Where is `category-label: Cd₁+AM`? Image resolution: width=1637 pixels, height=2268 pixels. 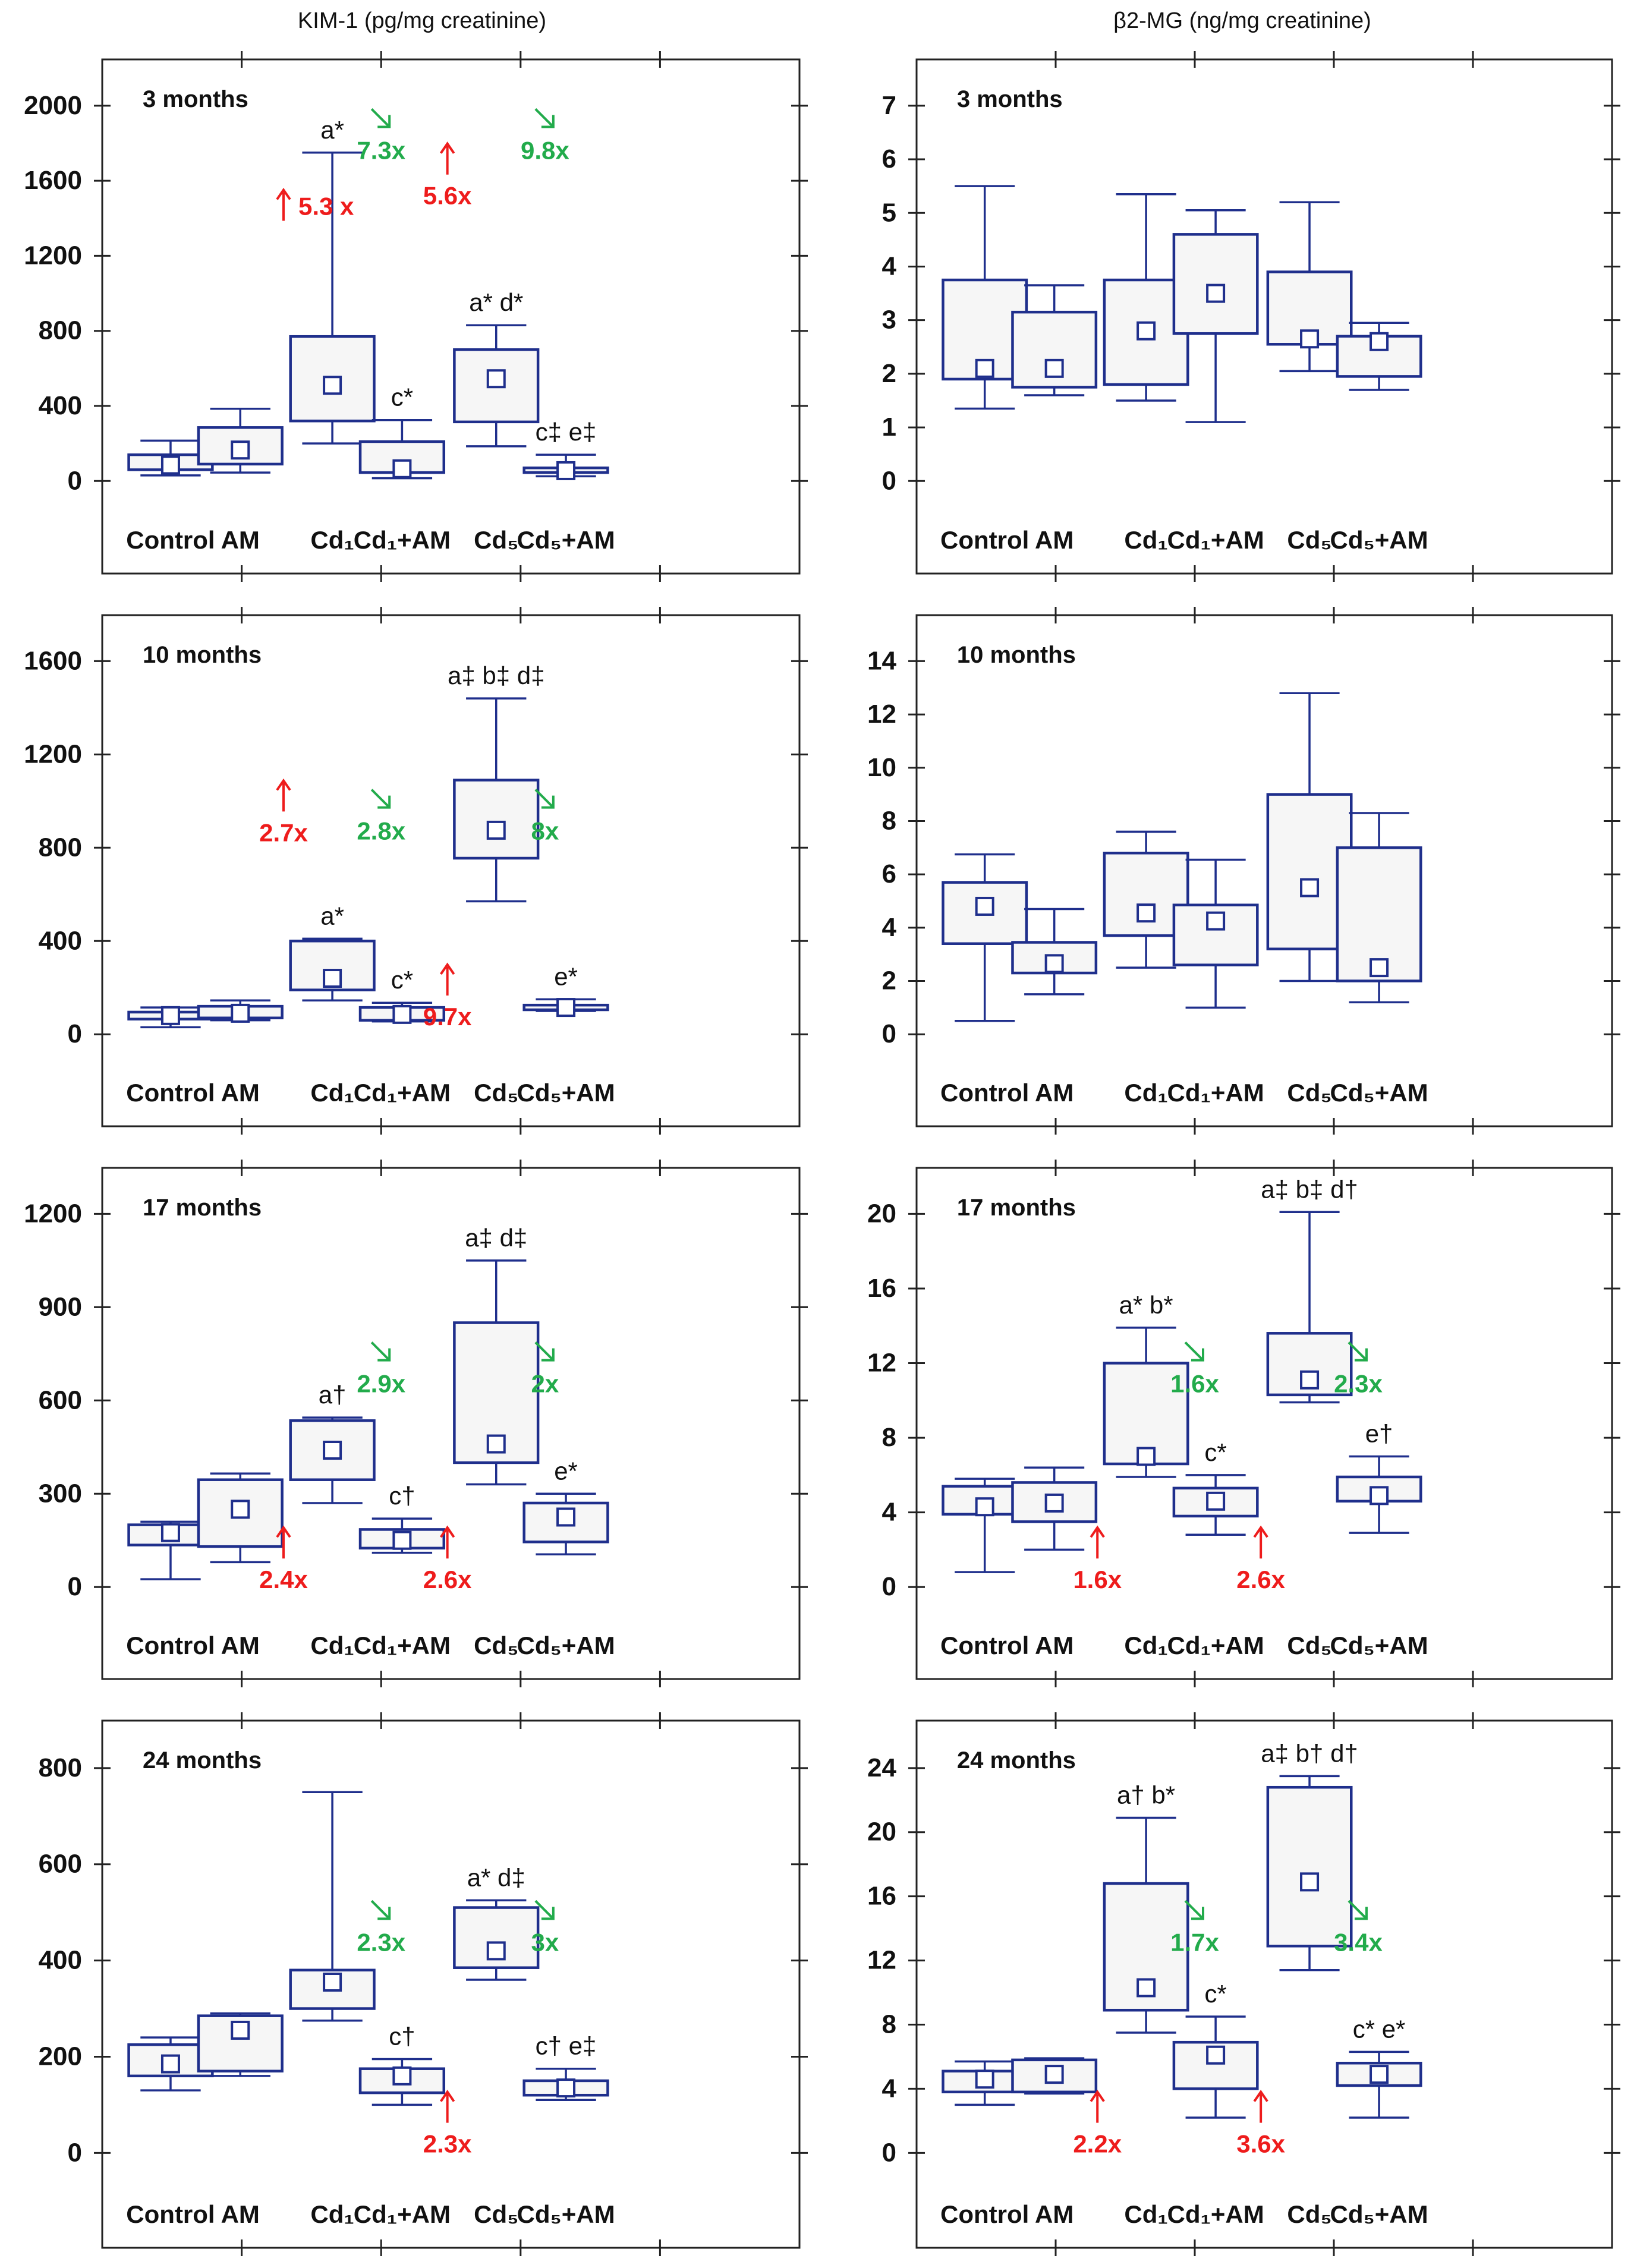
category-label: Cd₁+AM is located at coordinates (1215, 2214).